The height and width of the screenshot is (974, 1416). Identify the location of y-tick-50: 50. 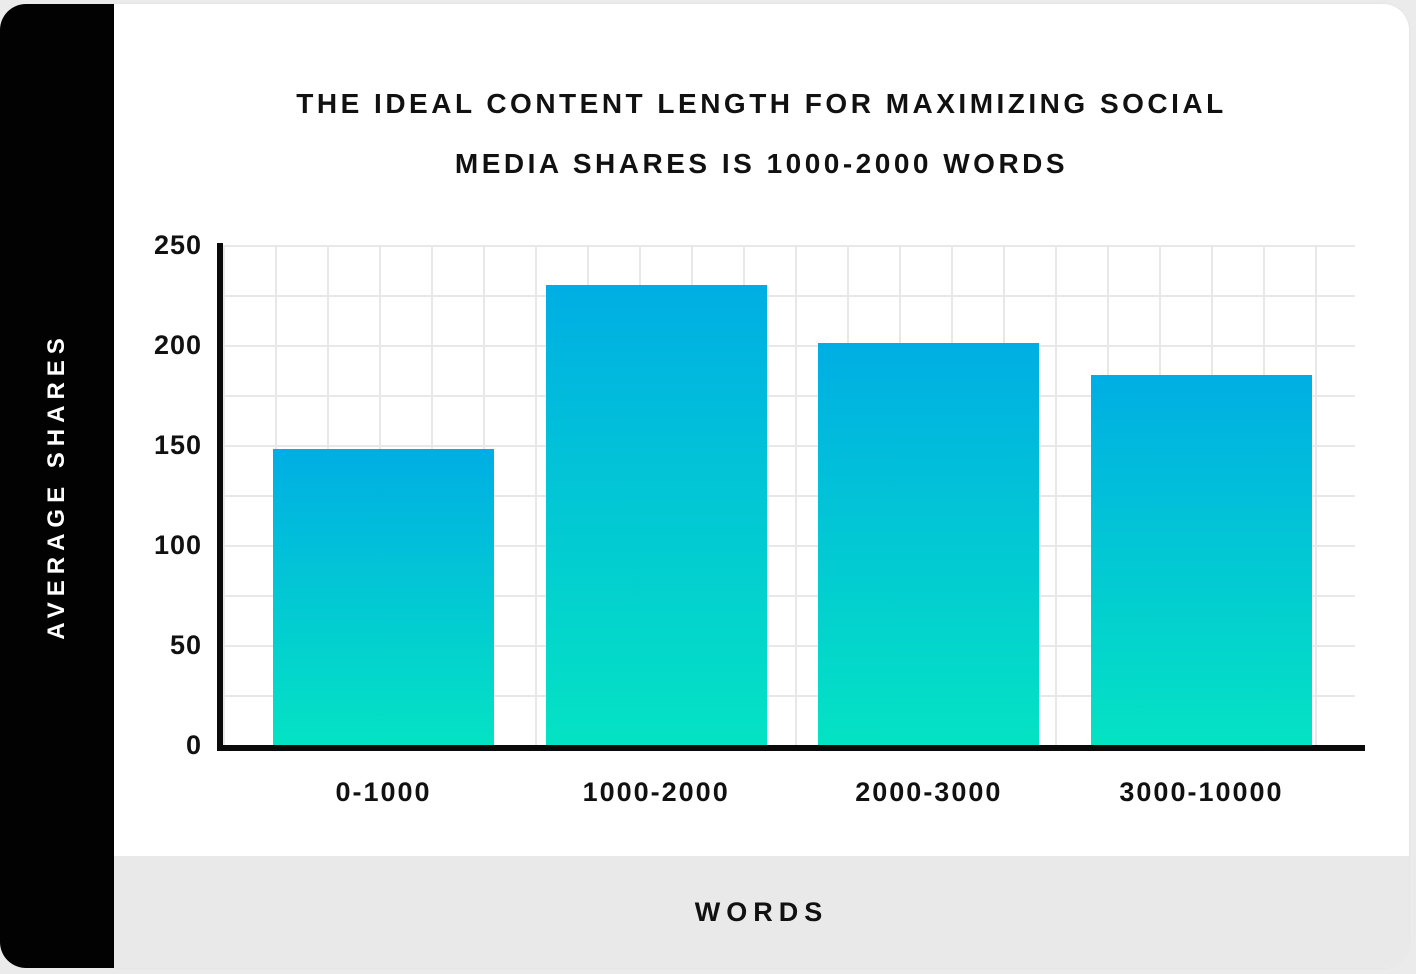
(185, 645).